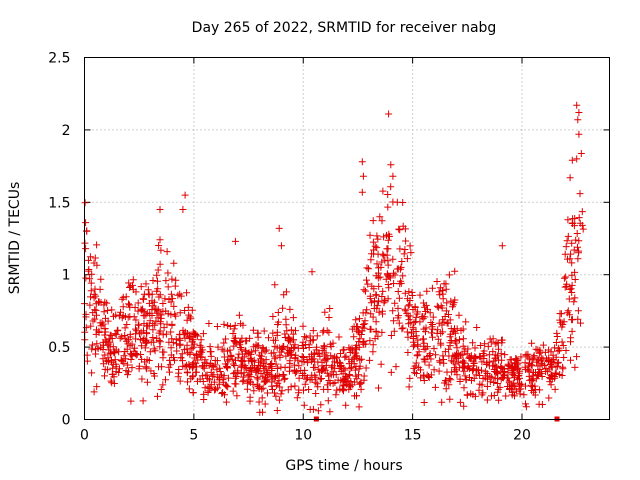 This screenshot has width=640, height=480. What do you see at coordinates (59, 348) in the screenshot?
I see `y-tick-label: 0.5` at bounding box center [59, 348].